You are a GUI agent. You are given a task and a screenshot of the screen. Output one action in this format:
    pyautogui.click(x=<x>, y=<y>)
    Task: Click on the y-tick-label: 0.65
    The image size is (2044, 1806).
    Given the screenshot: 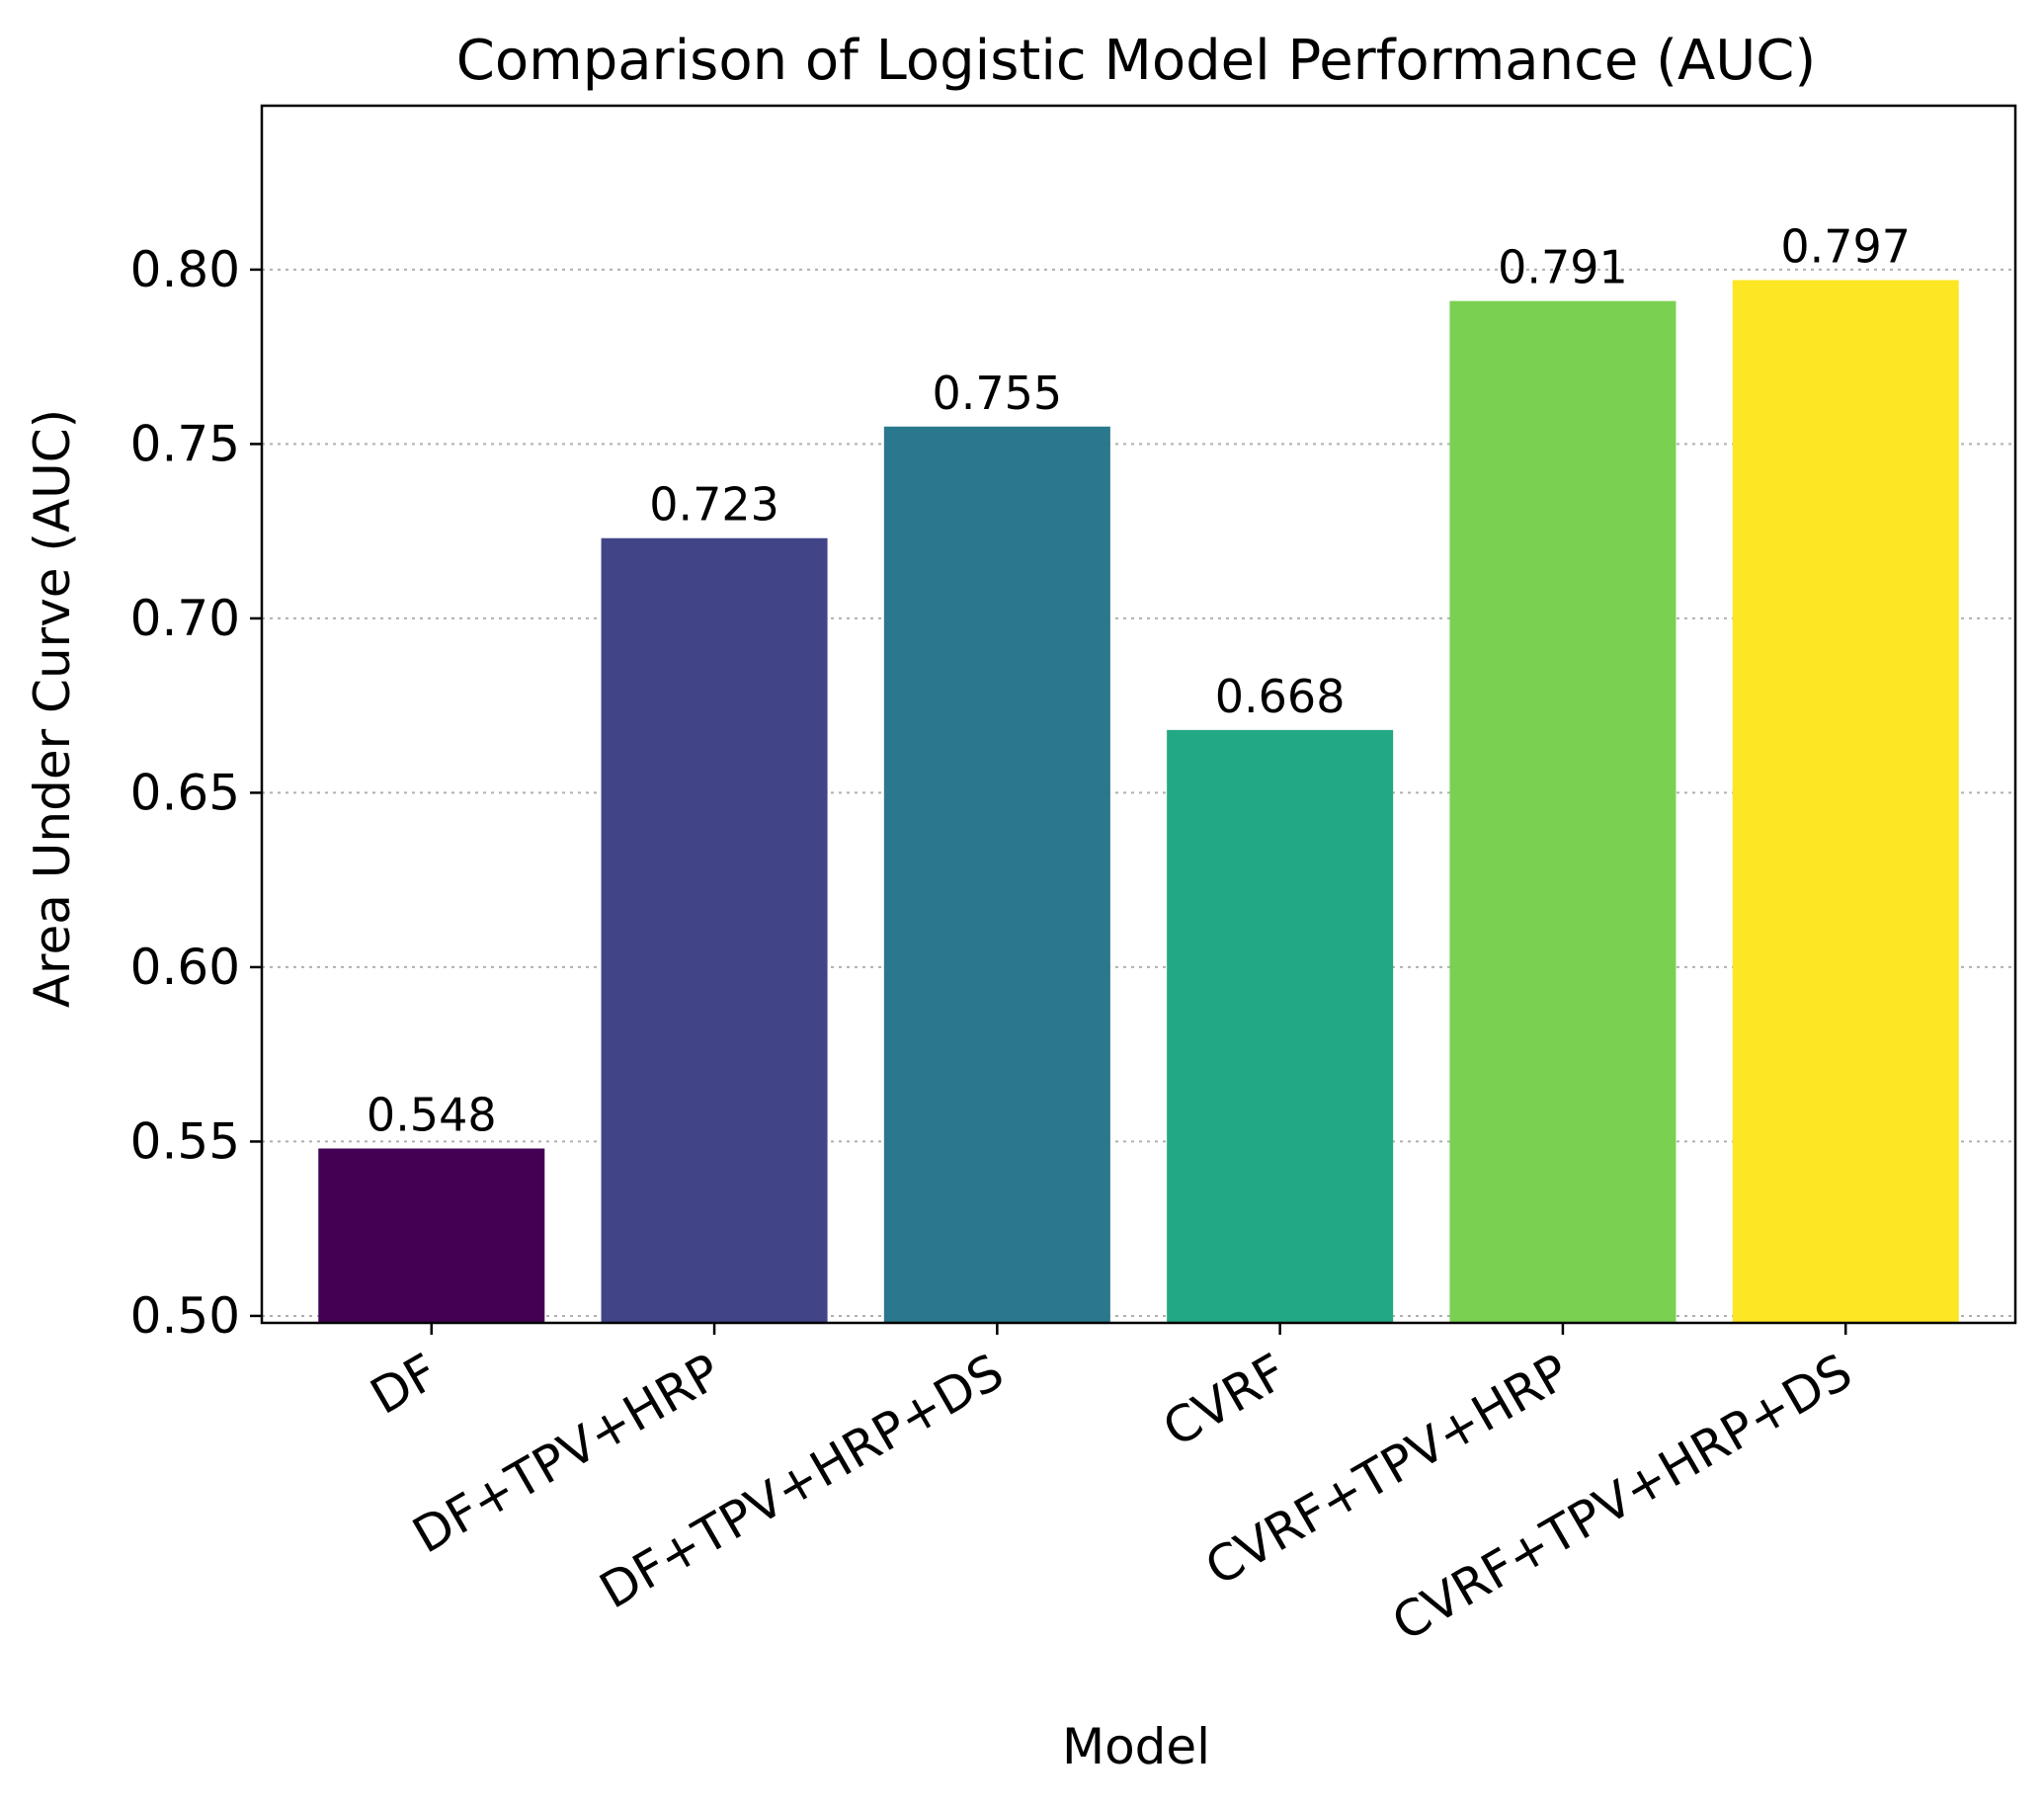 What is the action you would take?
    pyautogui.click(x=185, y=792)
    